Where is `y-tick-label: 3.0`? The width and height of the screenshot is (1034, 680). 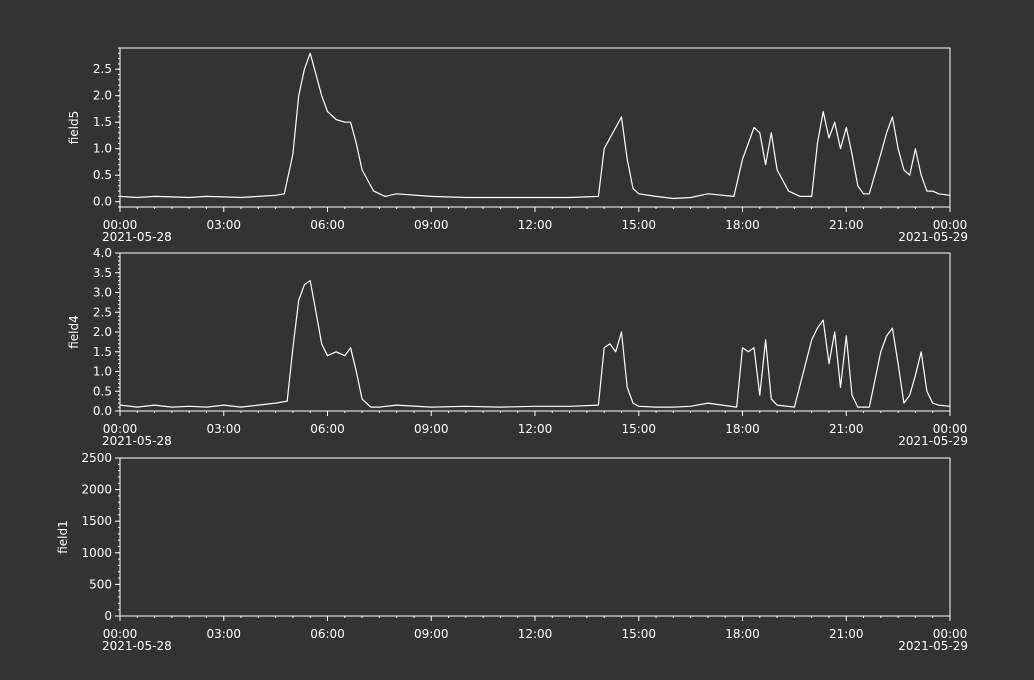
y-tick-label: 3.0 is located at coordinates (102, 293).